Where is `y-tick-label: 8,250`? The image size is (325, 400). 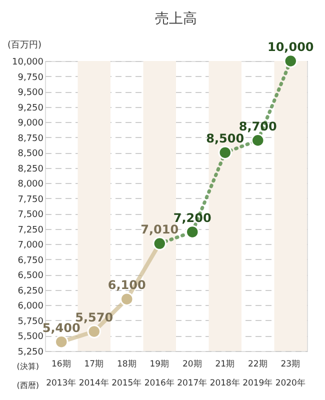
y-tick-label: 8,250 is located at coordinates (31, 169).